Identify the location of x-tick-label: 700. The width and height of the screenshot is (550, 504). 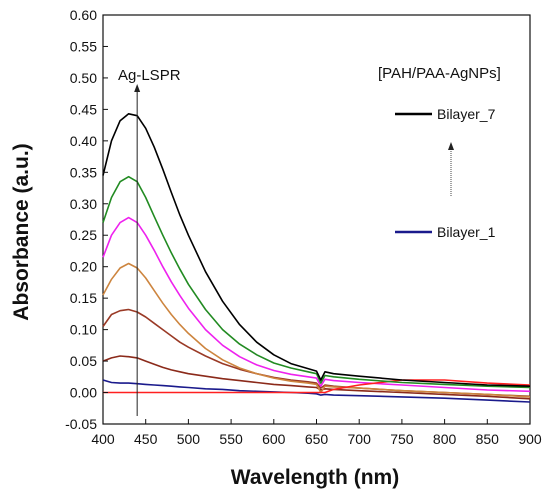
(360, 439).